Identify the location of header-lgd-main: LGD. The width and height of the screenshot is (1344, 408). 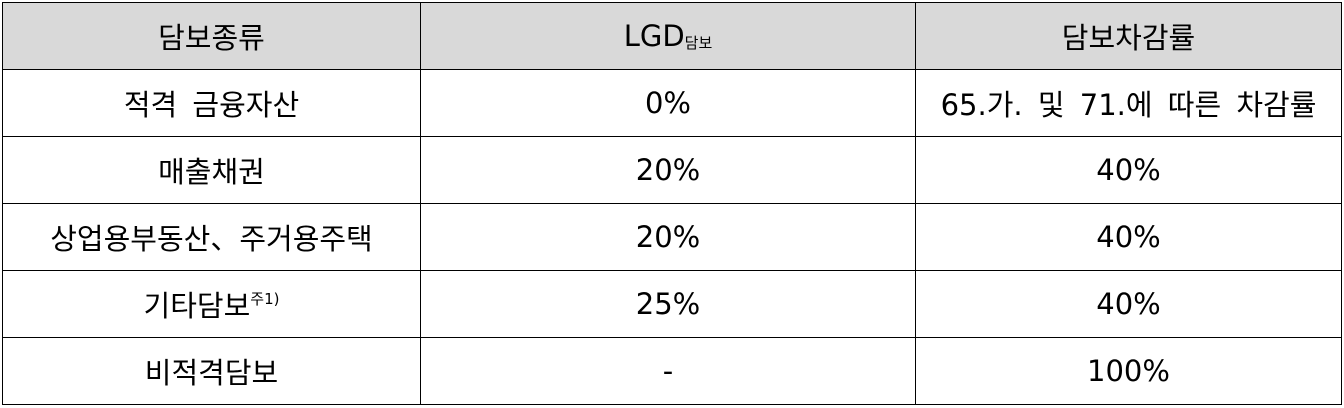
(654, 36).